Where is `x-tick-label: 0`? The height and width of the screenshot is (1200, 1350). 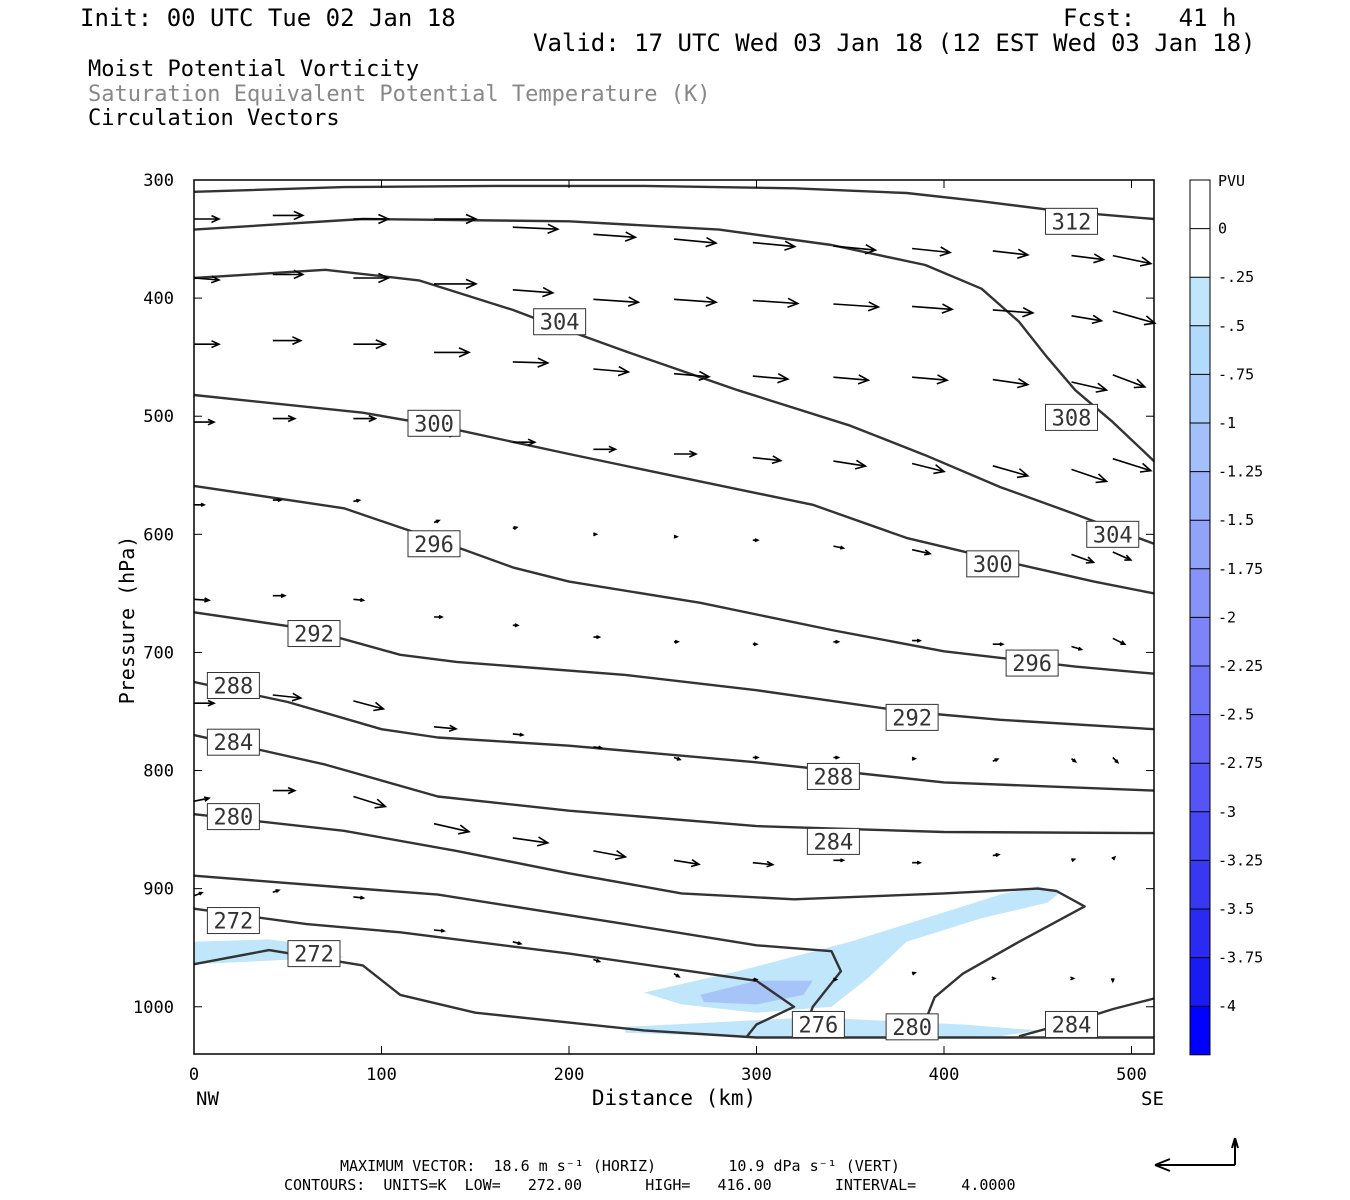 x-tick-label: 0 is located at coordinates (194, 1075).